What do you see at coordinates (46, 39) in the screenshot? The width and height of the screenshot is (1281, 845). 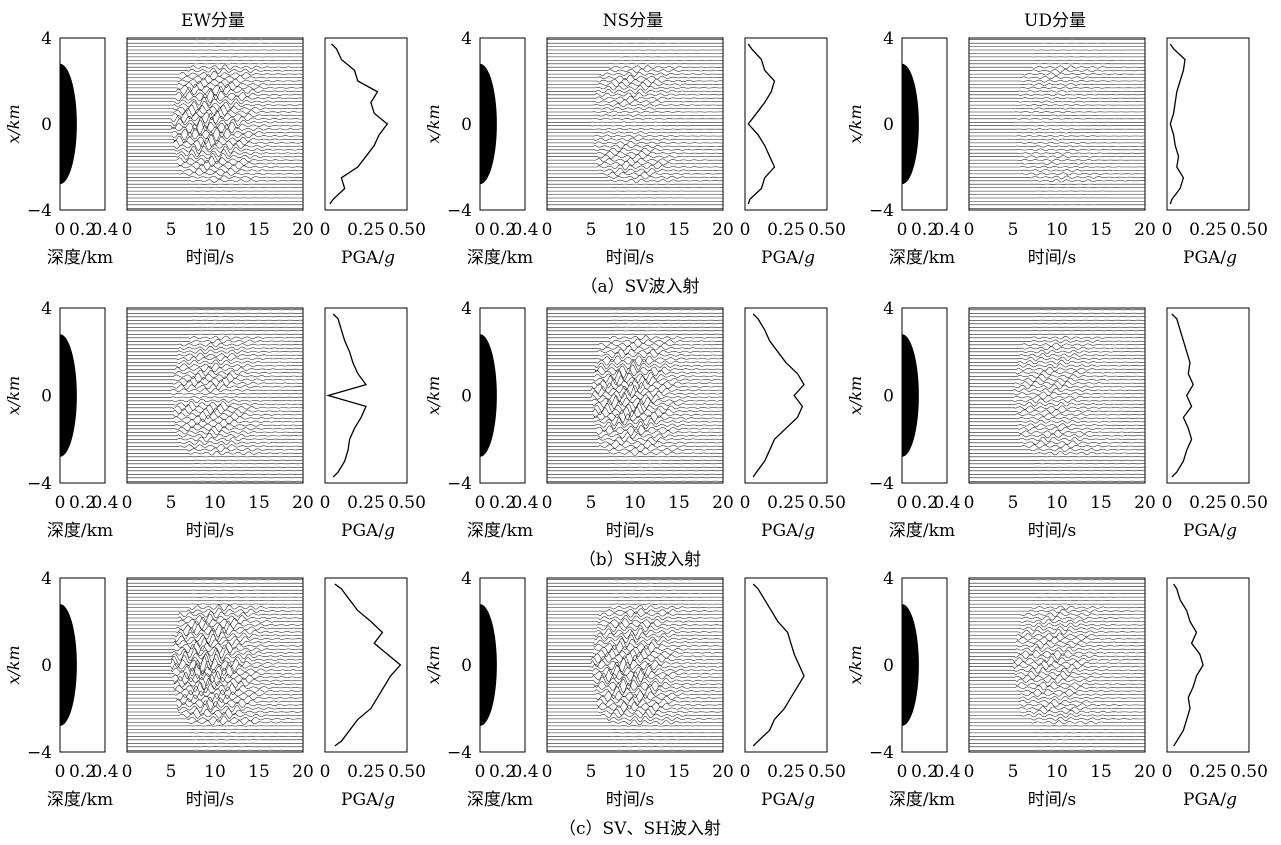 I see `y-tick-label: 4` at bounding box center [46, 39].